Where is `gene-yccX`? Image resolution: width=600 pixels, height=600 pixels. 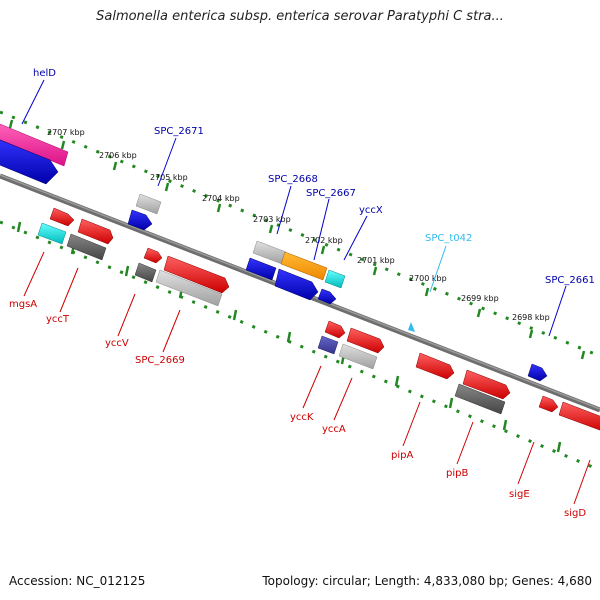 gene-yccX is located at coordinates (335, 279).